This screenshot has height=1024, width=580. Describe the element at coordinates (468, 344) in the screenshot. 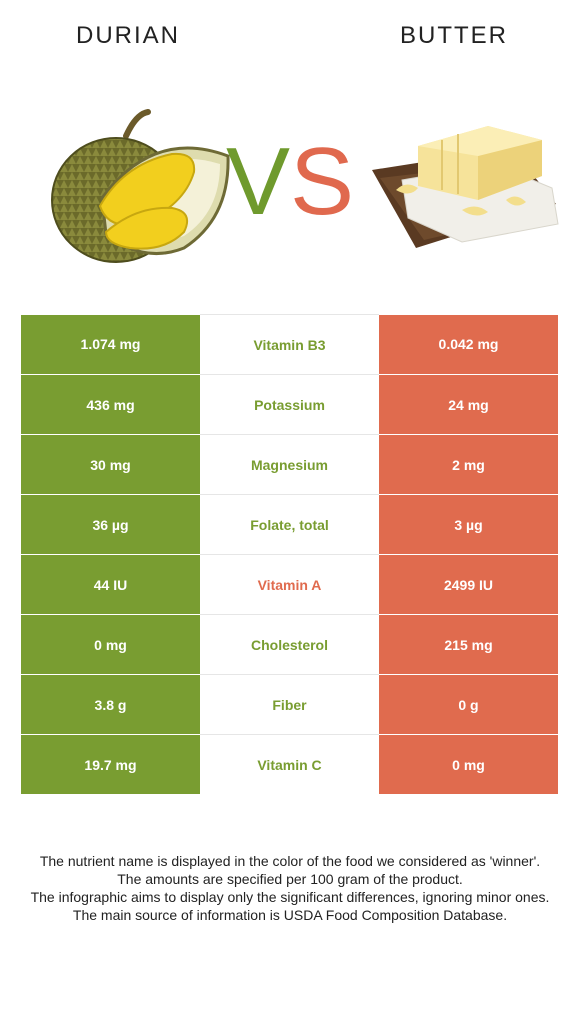

I see `right-value: 0.042 mg` at that location.